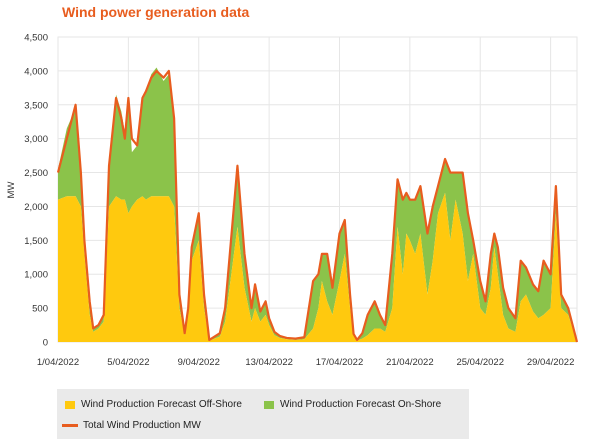 Image resolution: width=600 pixels, height=445 pixels. I want to click on onshore-swatch, so click(269, 404).